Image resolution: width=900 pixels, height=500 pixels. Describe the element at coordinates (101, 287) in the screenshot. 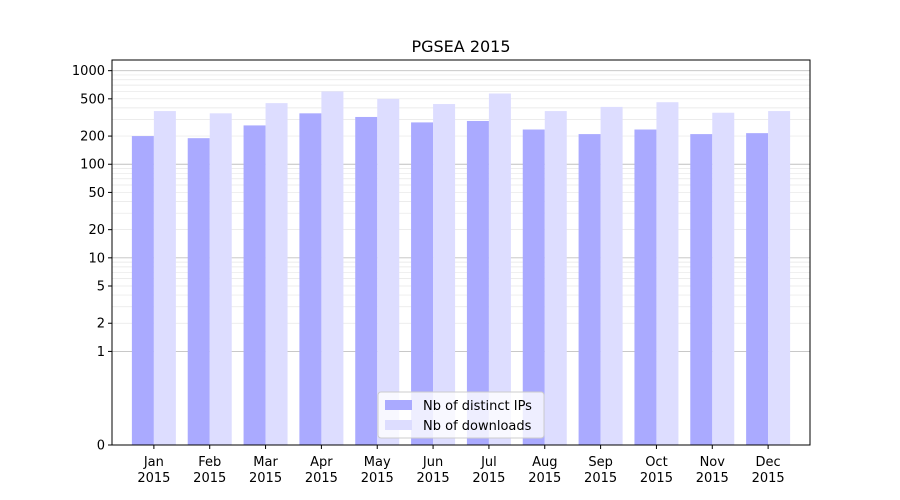

I see `y-tick-label: 5` at that location.